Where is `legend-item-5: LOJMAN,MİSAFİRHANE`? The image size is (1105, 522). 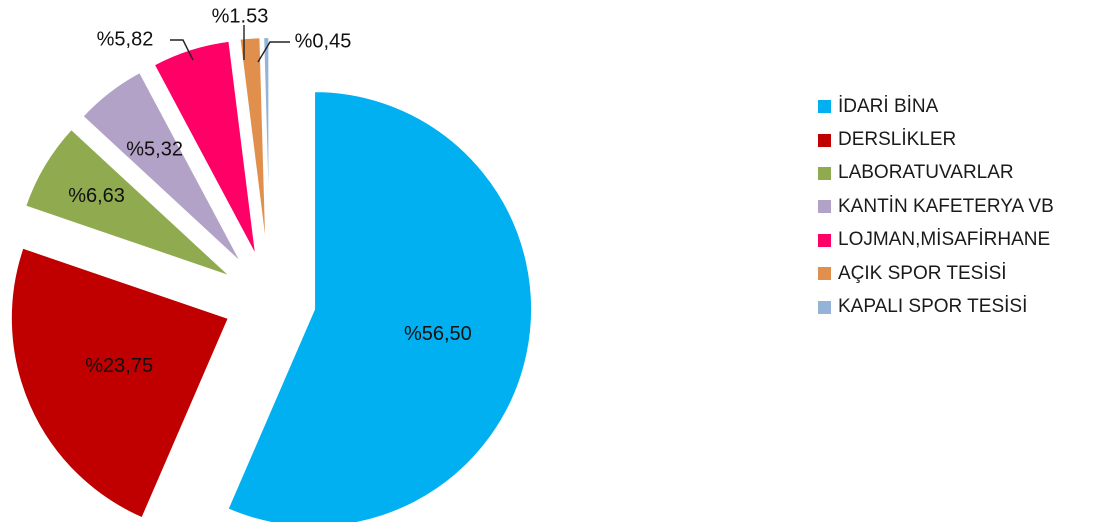 legend-item-5: LOJMAN,MİSAFİRHANE is located at coordinates (936, 240).